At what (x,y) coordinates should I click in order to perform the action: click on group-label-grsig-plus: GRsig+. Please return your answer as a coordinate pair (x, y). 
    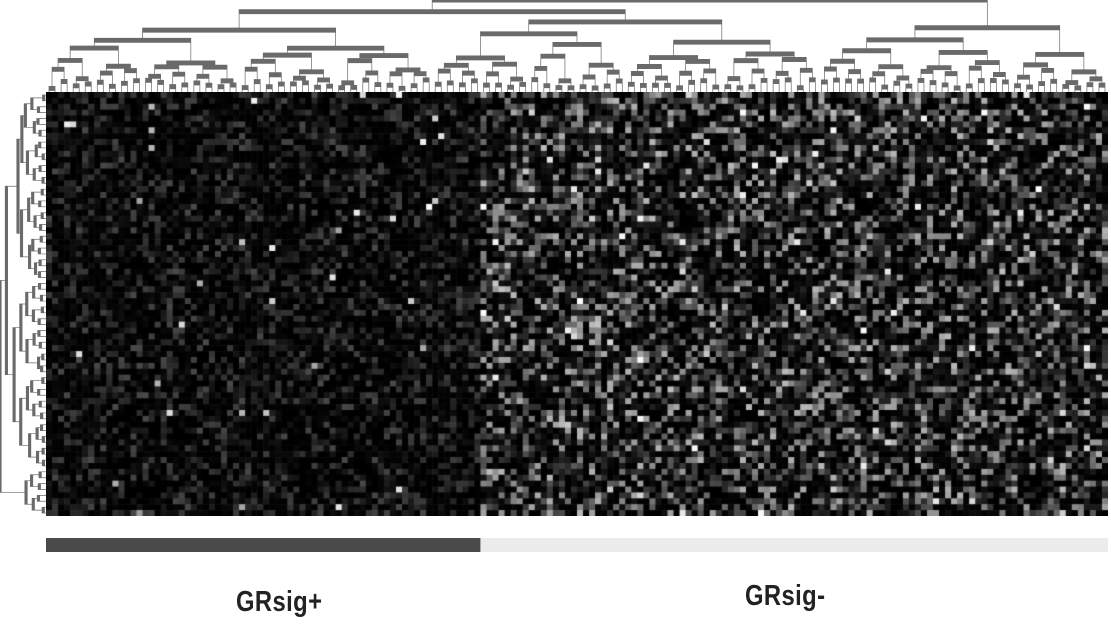
    Looking at the image, I should click on (279, 602).